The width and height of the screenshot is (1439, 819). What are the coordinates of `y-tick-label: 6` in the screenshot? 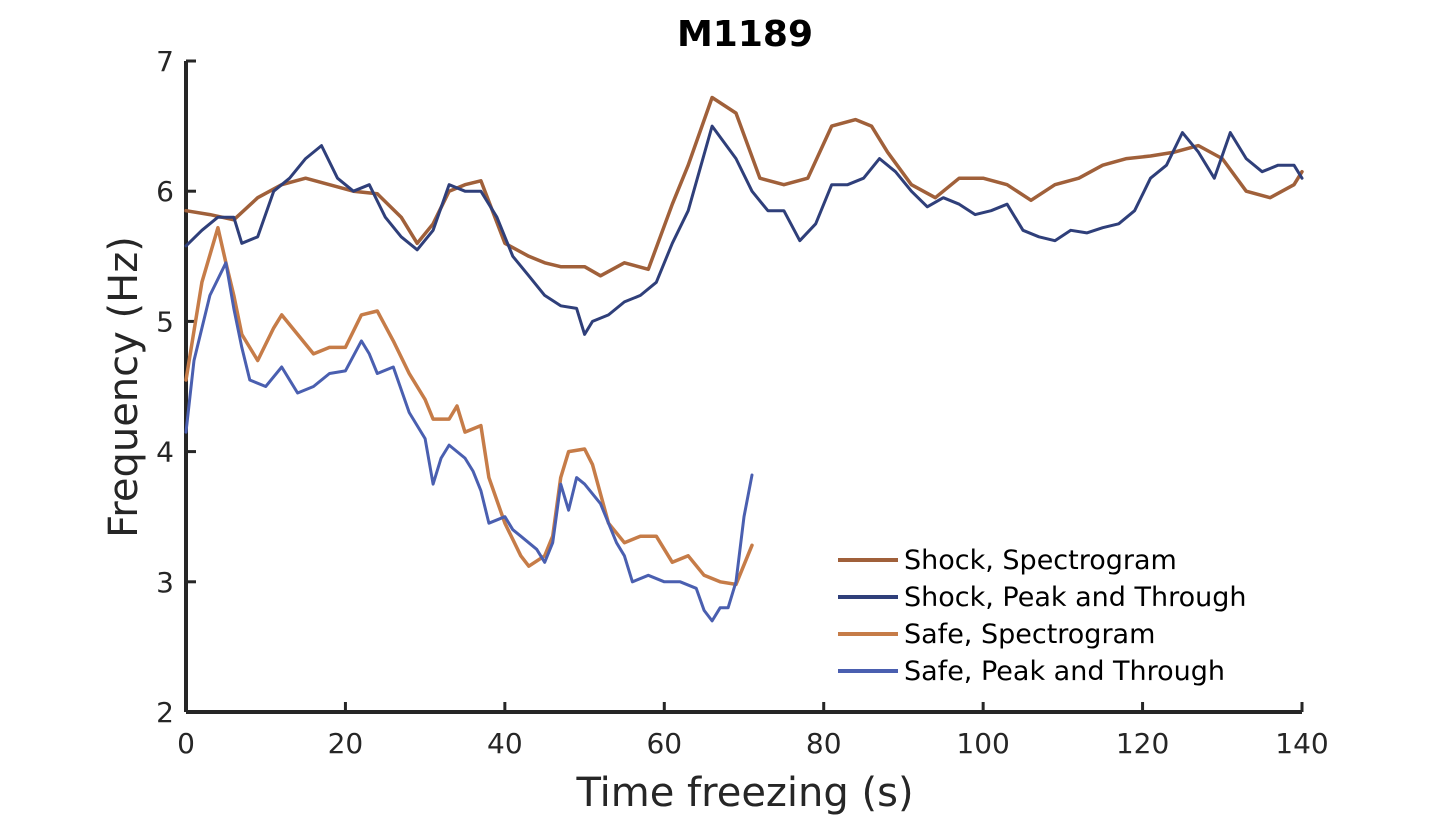 It's located at (165, 191).